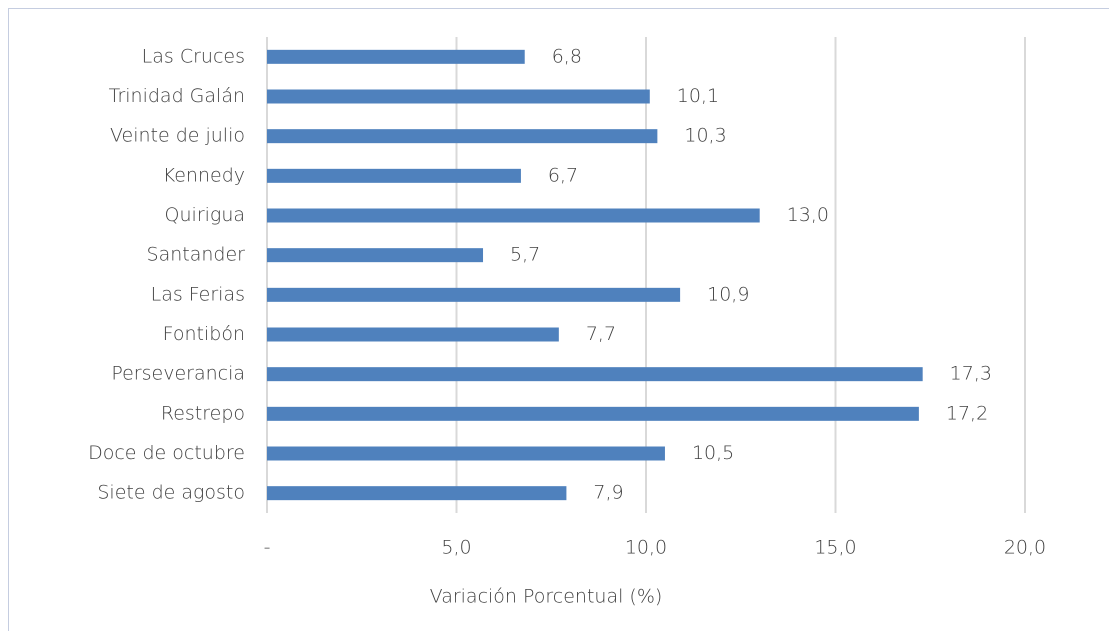 Image resolution: width=1109 pixels, height=631 pixels. What do you see at coordinates (204, 334) in the screenshot?
I see `y-tick-label: Fontibón` at bounding box center [204, 334].